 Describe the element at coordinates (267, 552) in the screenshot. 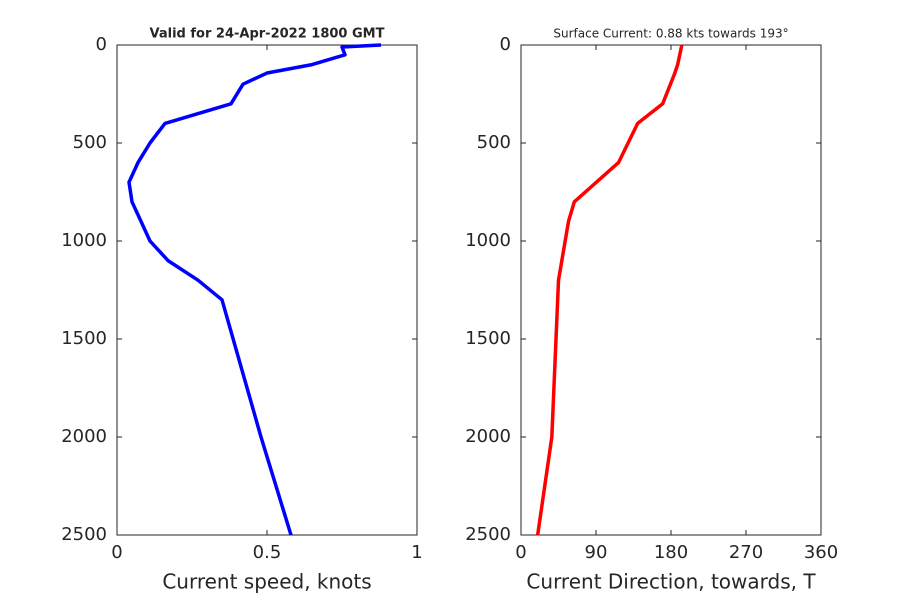

I see `x-tick-label: 0.5` at that location.